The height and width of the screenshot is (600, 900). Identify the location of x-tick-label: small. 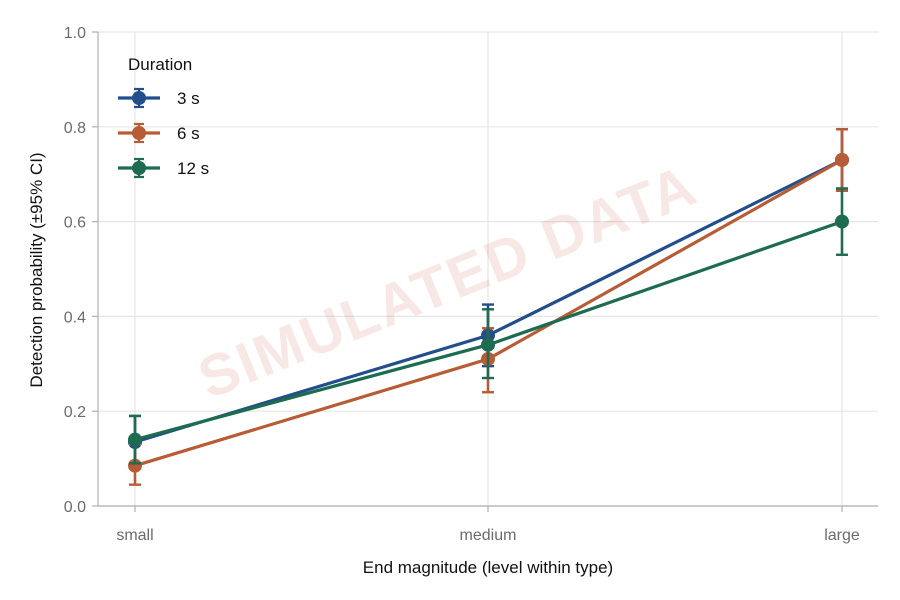
(134, 535).